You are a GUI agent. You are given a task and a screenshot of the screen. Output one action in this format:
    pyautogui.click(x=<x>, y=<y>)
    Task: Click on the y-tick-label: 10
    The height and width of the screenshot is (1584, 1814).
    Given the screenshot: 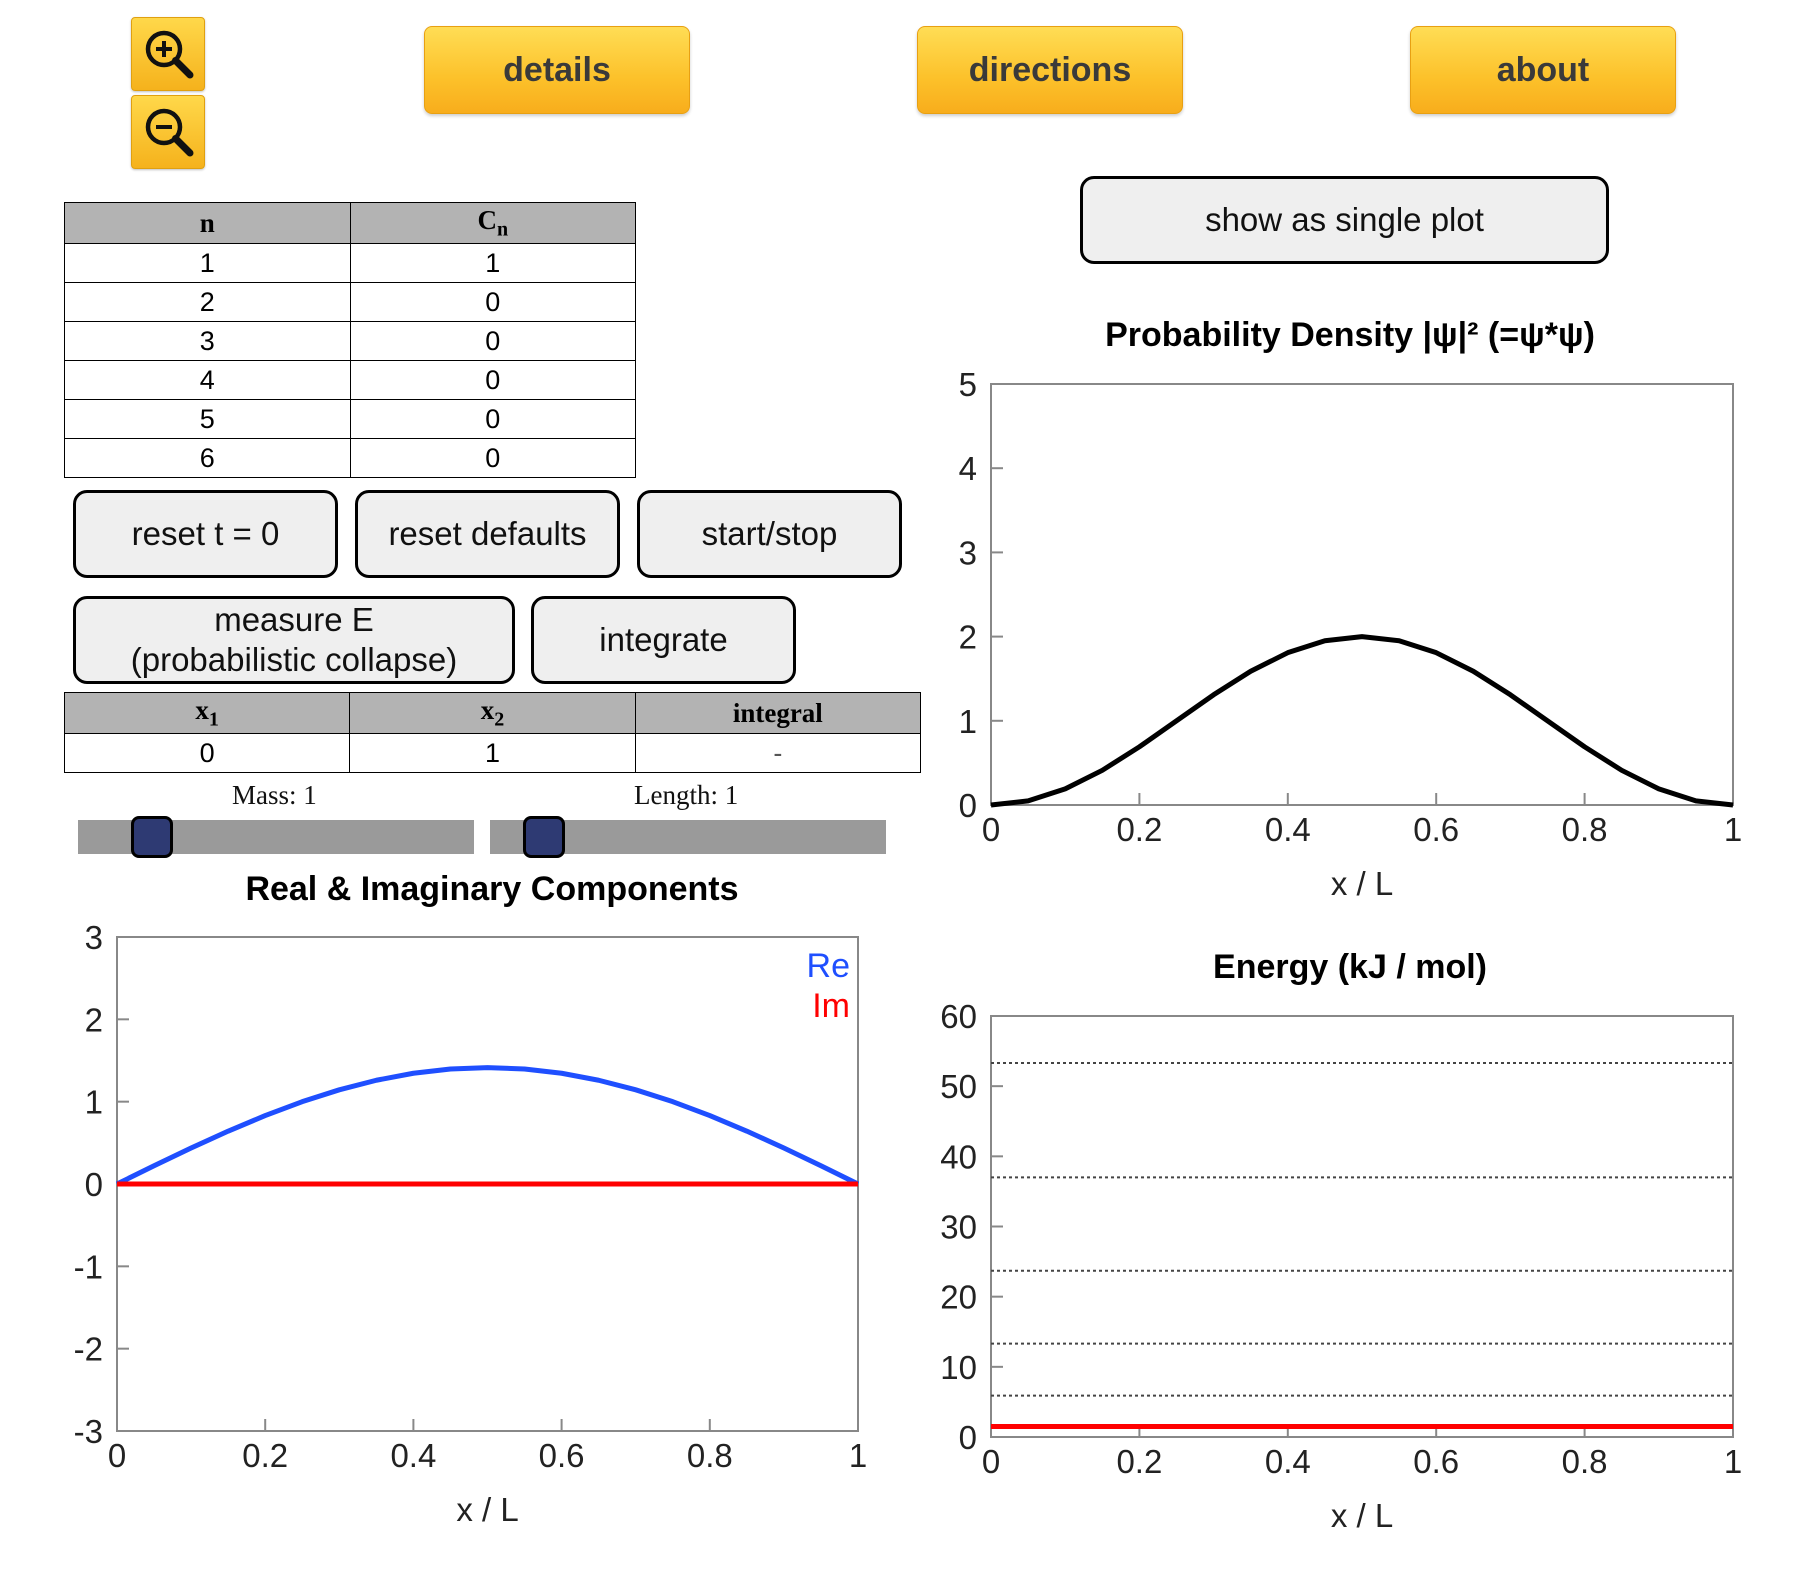 What is the action you would take?
    pyautogui.click(x=958, y=1367)
    